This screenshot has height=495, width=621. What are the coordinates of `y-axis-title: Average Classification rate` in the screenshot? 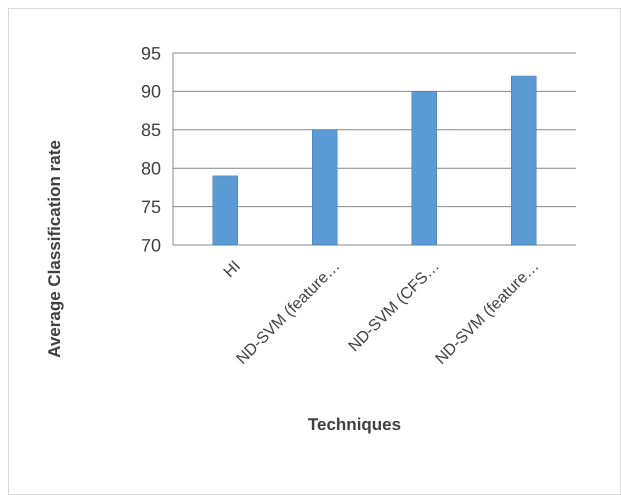 It's located at (54, 249).